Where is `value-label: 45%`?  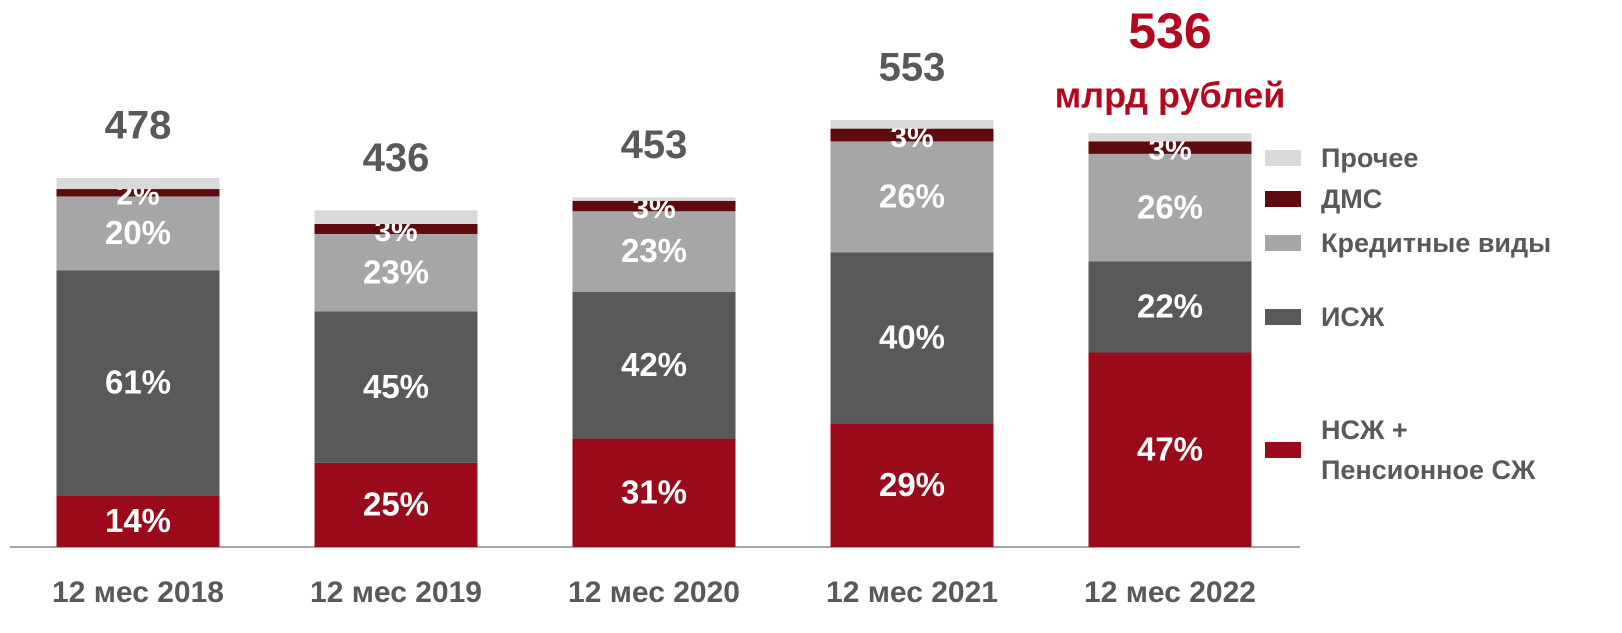
value-label: 45% is located at coordinates (396, 386).